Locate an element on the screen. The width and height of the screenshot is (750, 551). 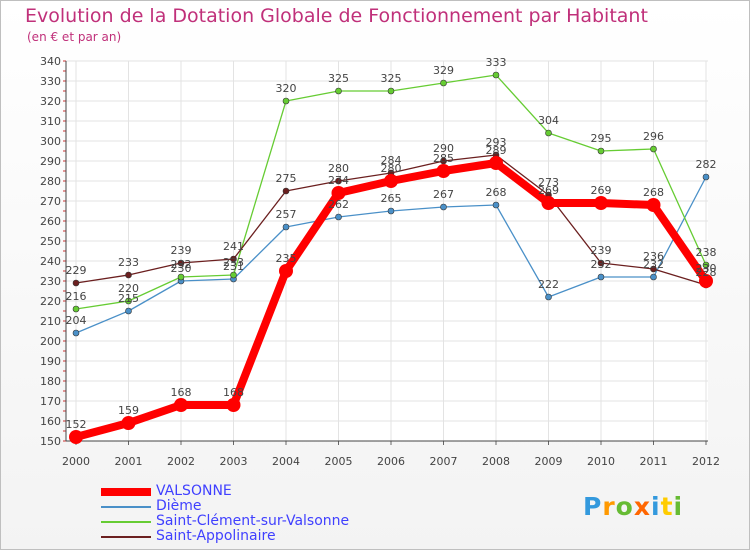
y-tick-label: 280 is located at coordinates (50, 181).